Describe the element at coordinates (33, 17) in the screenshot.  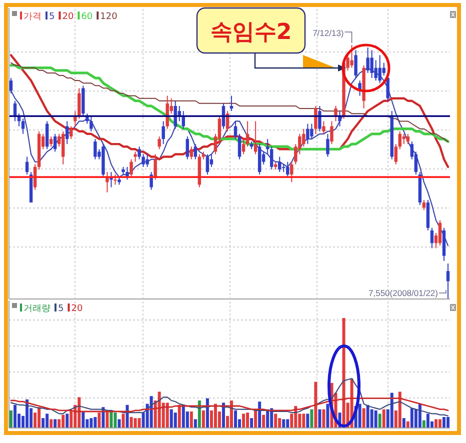
I see `legend-label: 가격` at that location.